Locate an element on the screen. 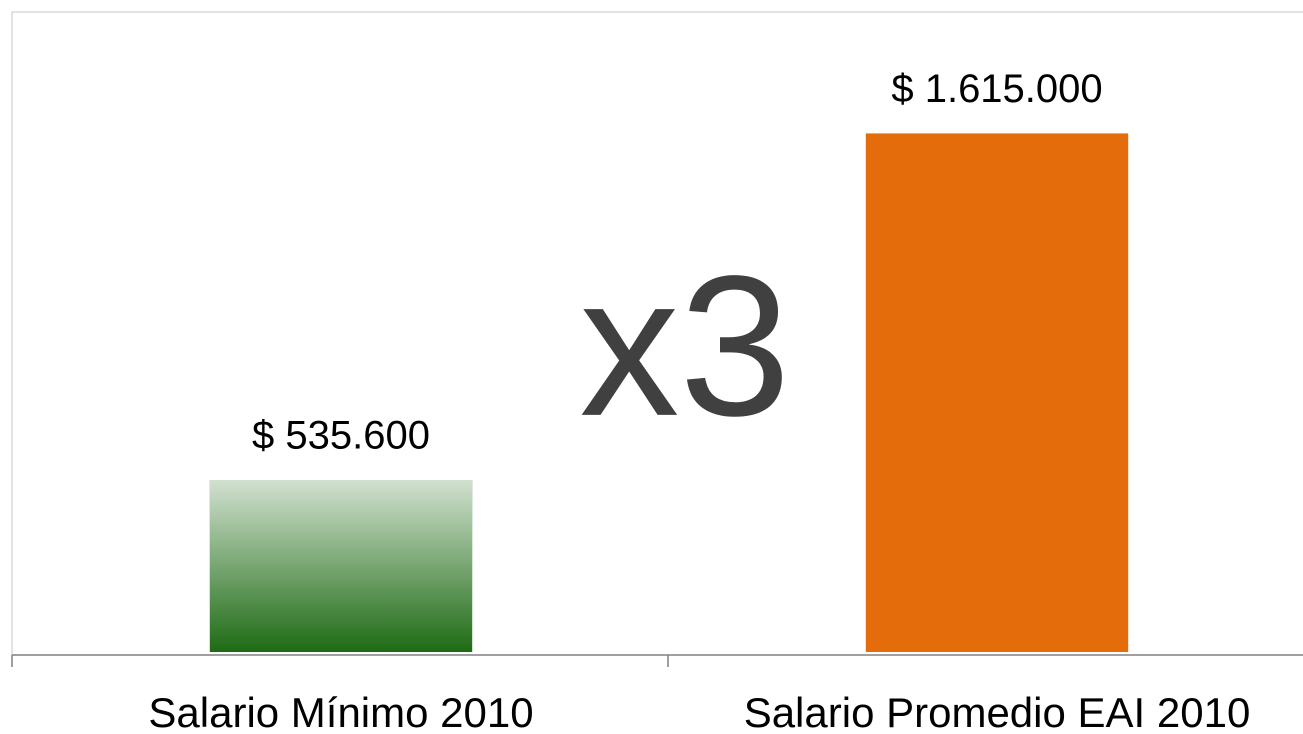 The width and height of the screenshot is (1303, 734). bar-shade is located at coordinates (341, 566).